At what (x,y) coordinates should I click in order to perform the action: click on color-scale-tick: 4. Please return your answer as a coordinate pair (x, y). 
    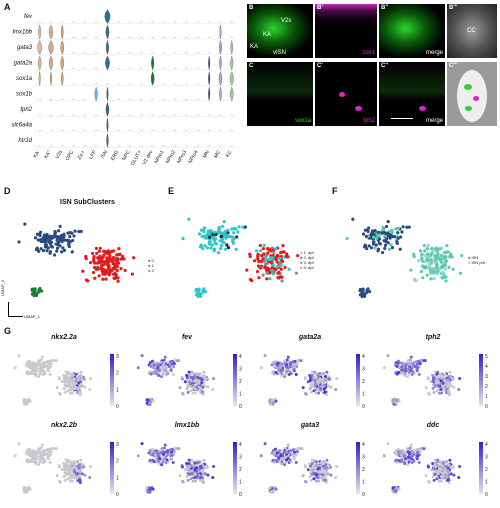
    Looking at the image, I should click on (240, 357).